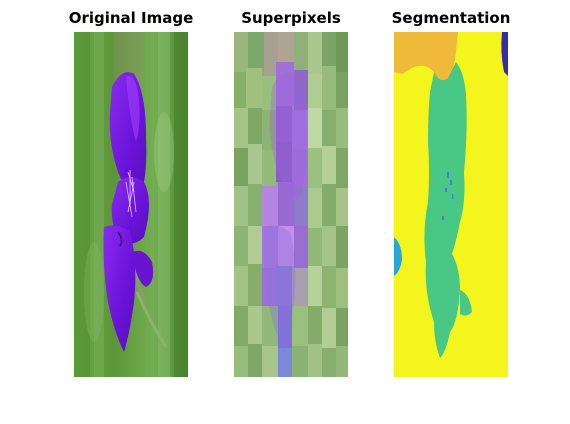  What do you see at coordinates (291, 18) in the screenshot?
I see `panel-title-superpixels: Superpixels` at bounding box center [291, 18].